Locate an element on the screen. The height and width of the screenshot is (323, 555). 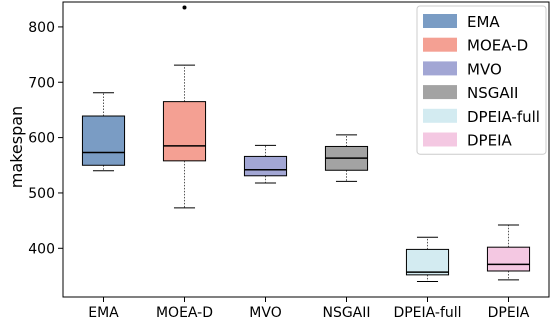
legend-label: NSGAII is located at coordinates (492, 93).